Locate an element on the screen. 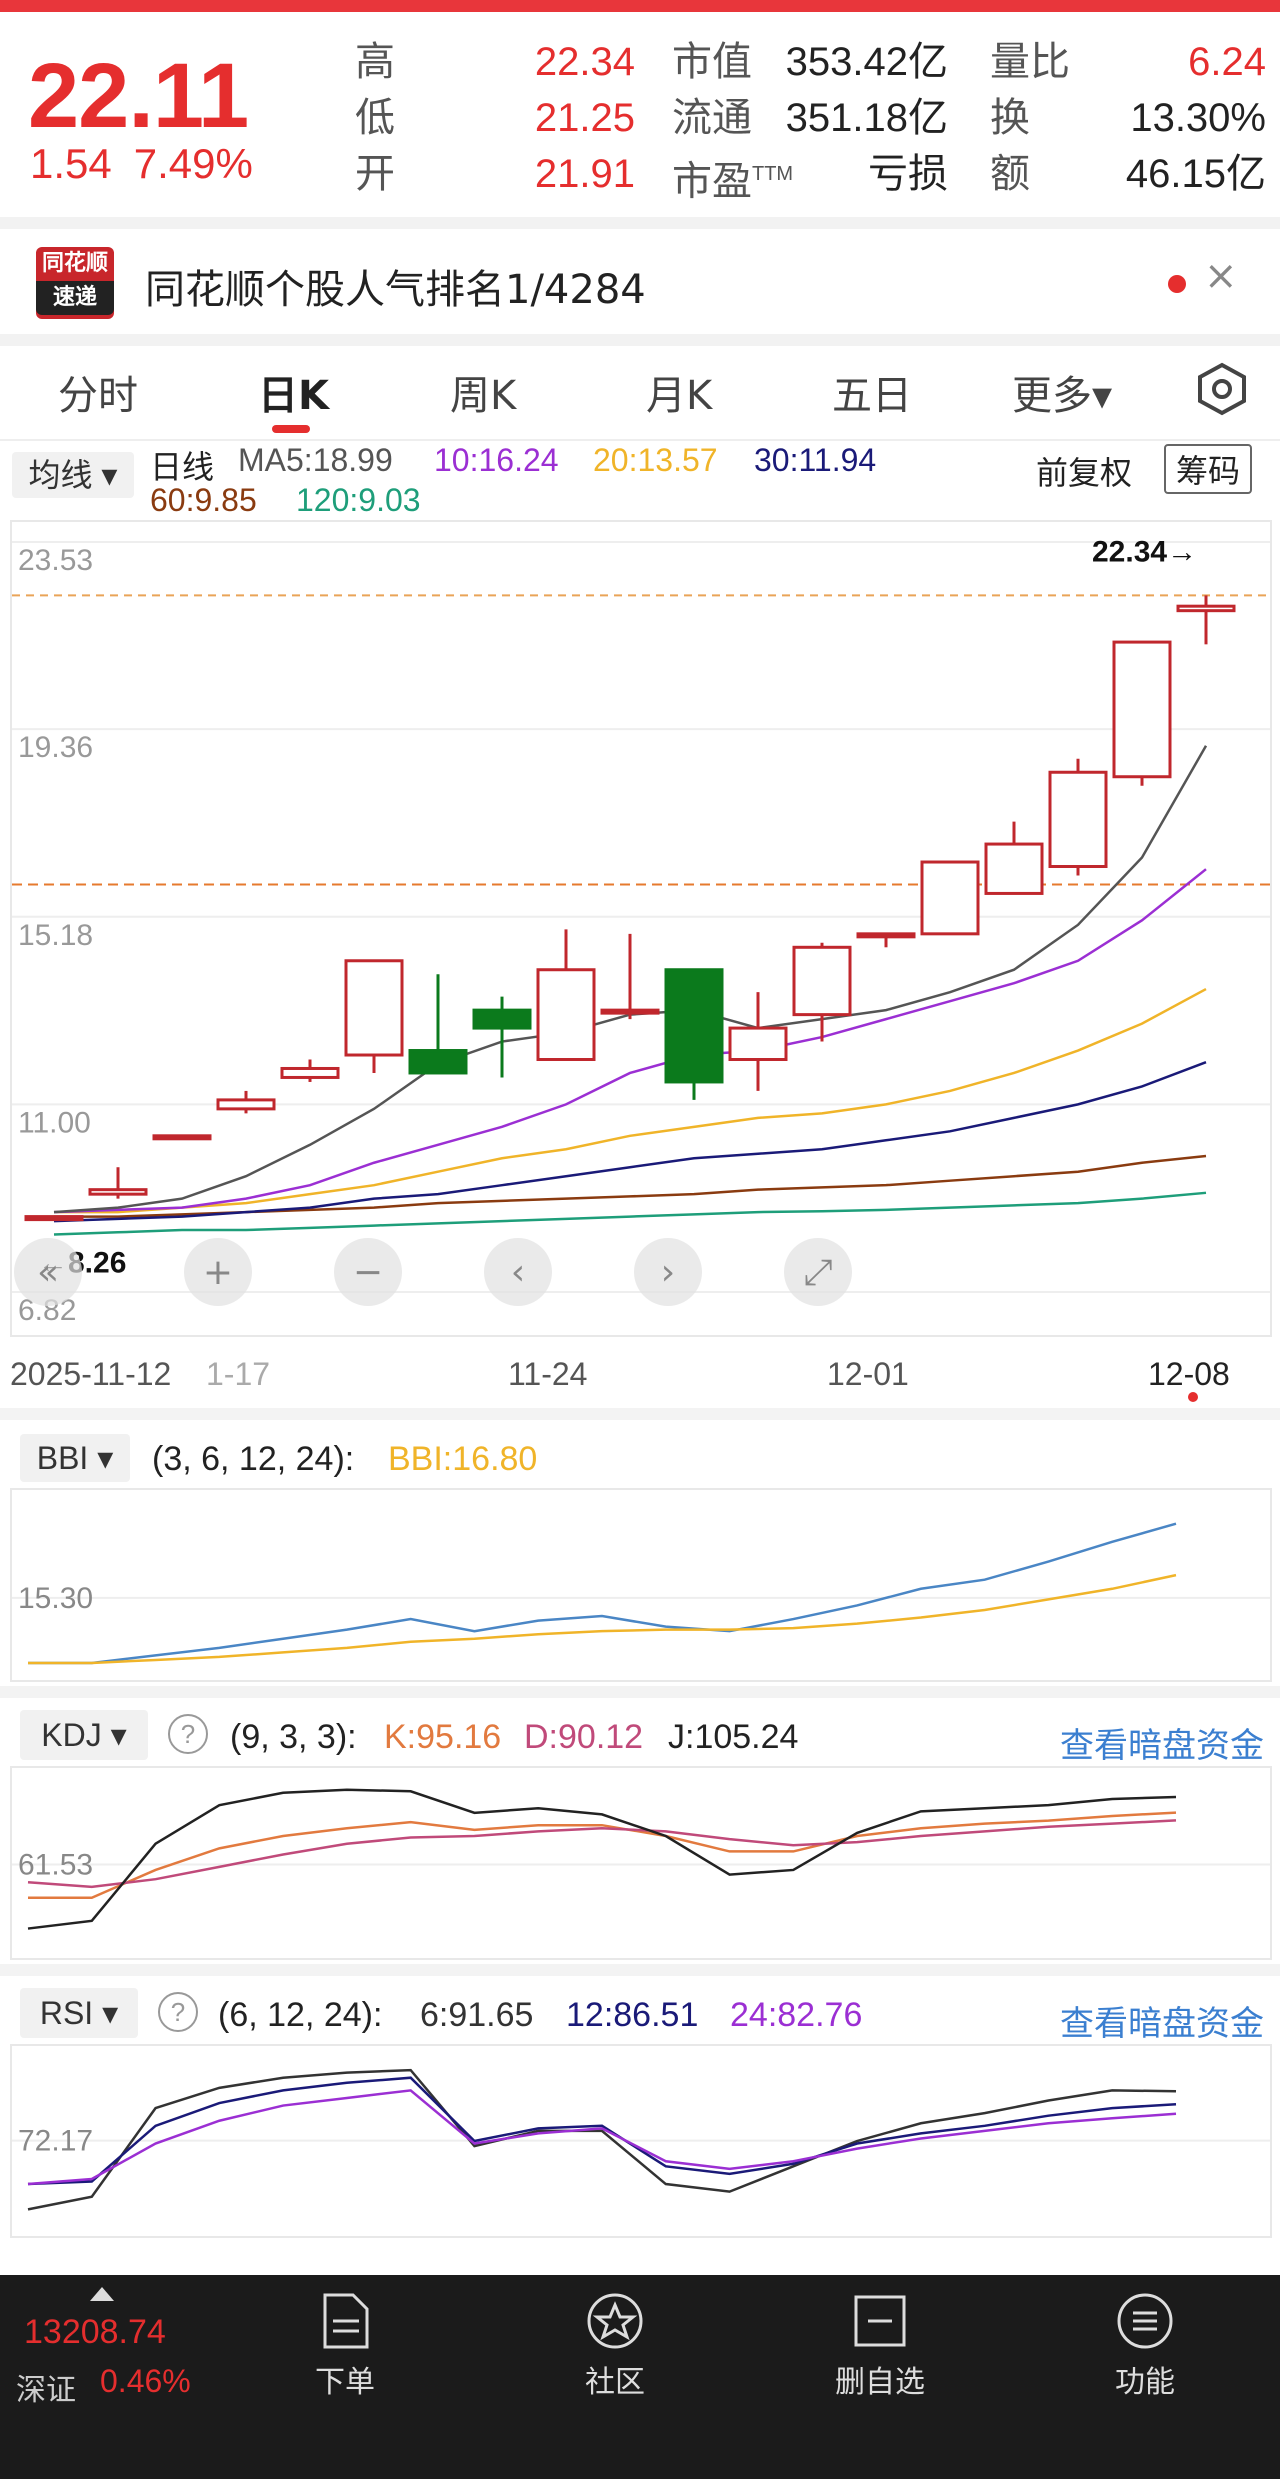  bbi-panel: 15.30 is located at coordinates (641, 1585).